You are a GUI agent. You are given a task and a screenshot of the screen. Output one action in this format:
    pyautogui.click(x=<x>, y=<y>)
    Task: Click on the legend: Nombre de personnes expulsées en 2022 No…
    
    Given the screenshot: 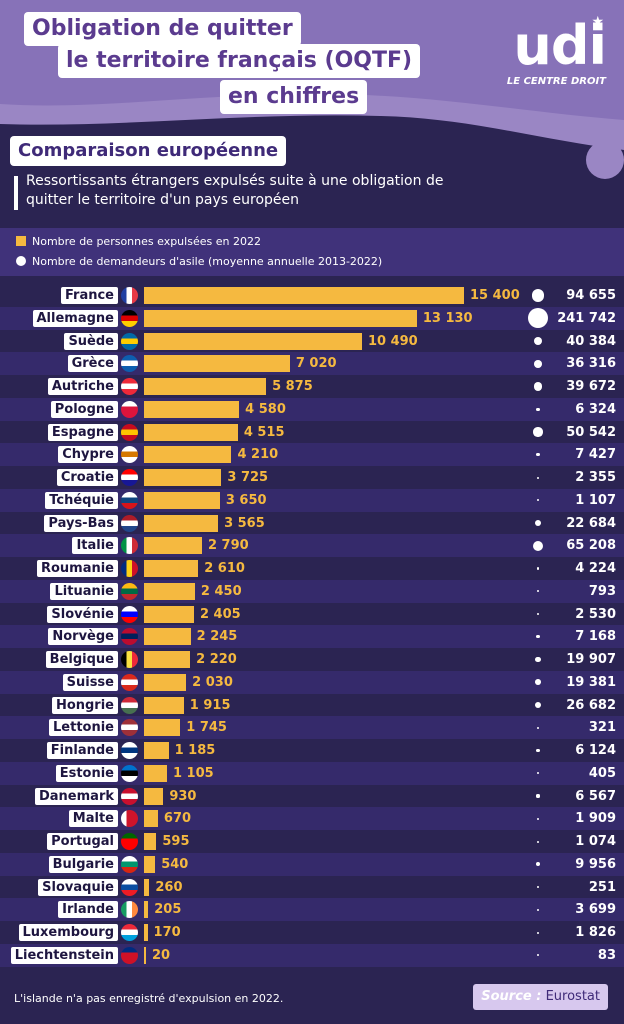 What is the action you would take?
    pyautogui.click(x=312, y=252)
    